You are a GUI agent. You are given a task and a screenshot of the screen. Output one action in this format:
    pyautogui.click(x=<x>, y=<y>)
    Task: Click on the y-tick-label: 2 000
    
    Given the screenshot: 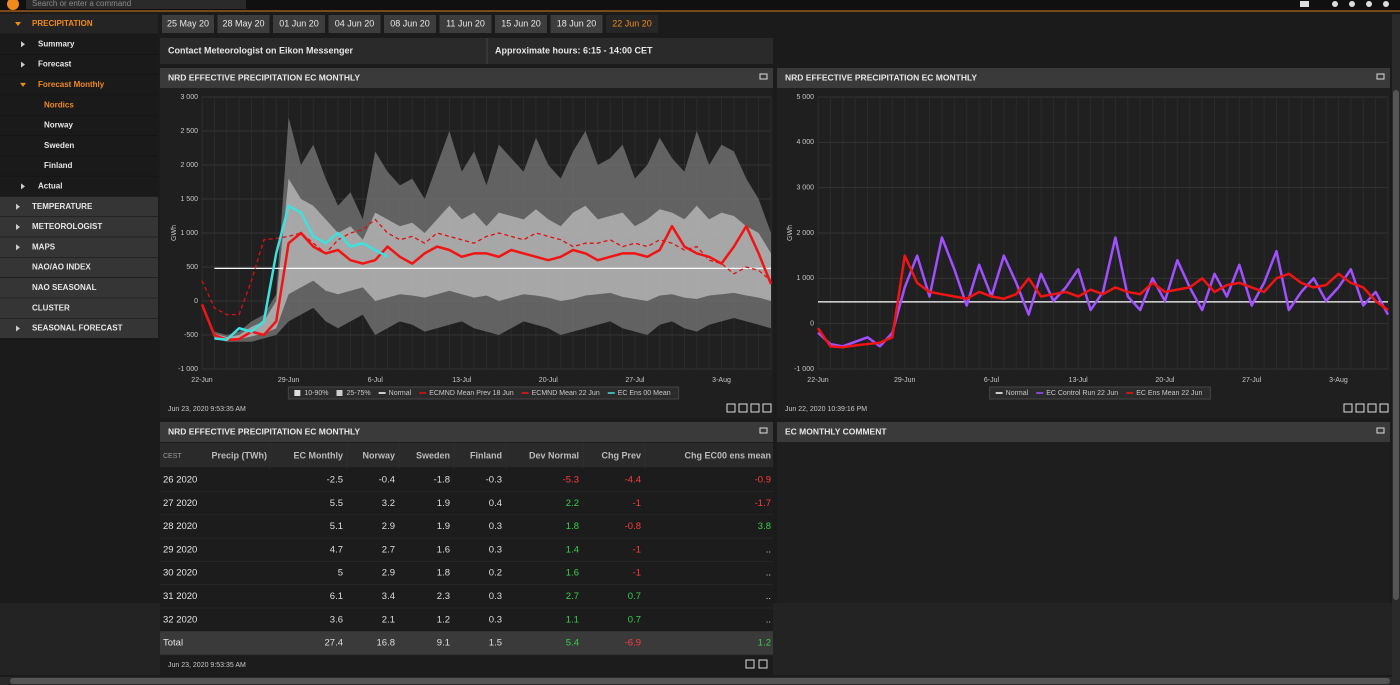 What is the action you would take?
    pyautogui.click(x=805, y=233)
    